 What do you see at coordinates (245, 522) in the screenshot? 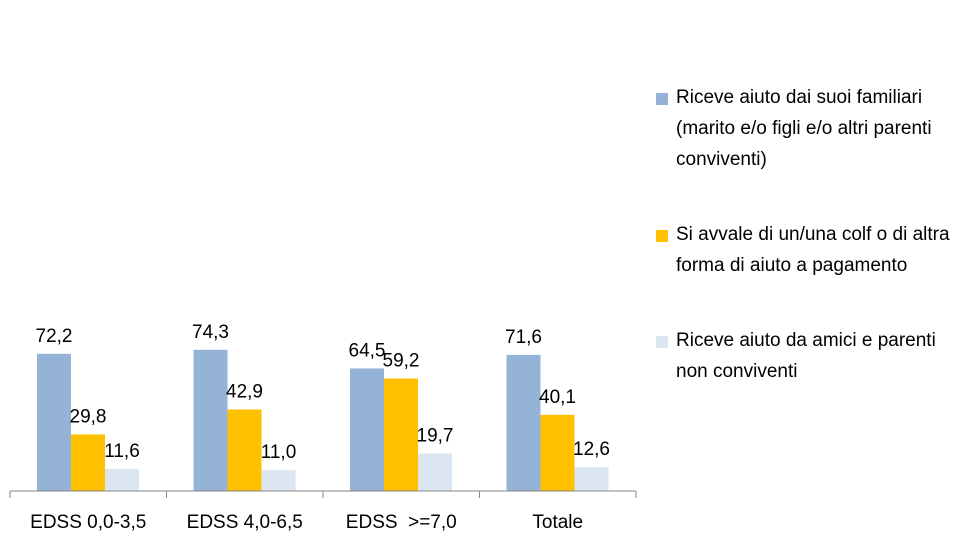
I see `x-tick-label-1: EDSS 4,0-6,5` at bounding box center [245, 522].